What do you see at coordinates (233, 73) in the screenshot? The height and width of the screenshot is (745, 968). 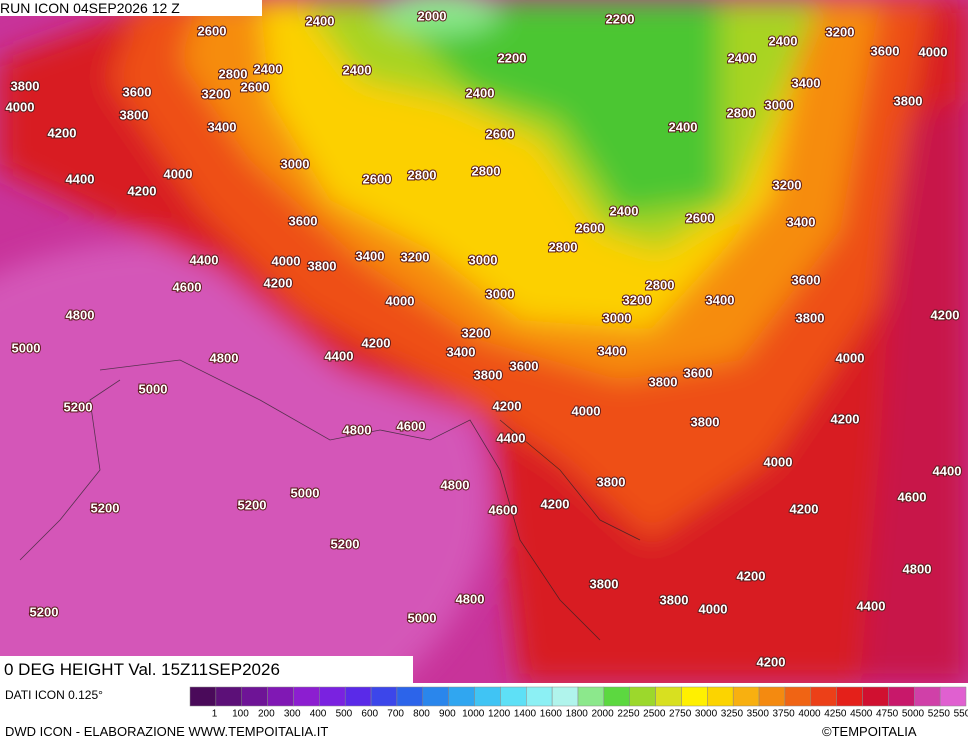 I see `contour-label: 2800` at bounding box center [233, 73].